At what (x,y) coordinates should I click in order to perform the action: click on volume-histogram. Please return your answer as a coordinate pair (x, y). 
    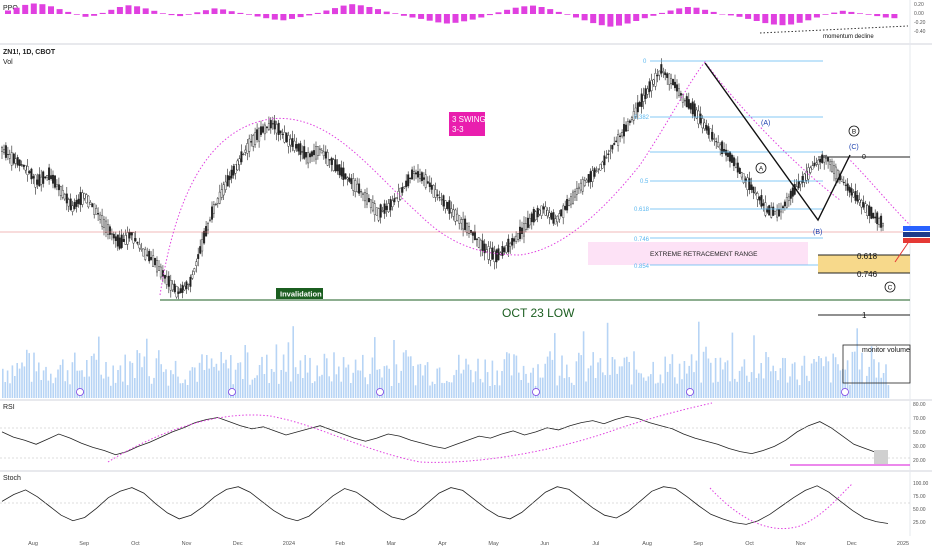
    Looking at the image, I should click on (446, 359).